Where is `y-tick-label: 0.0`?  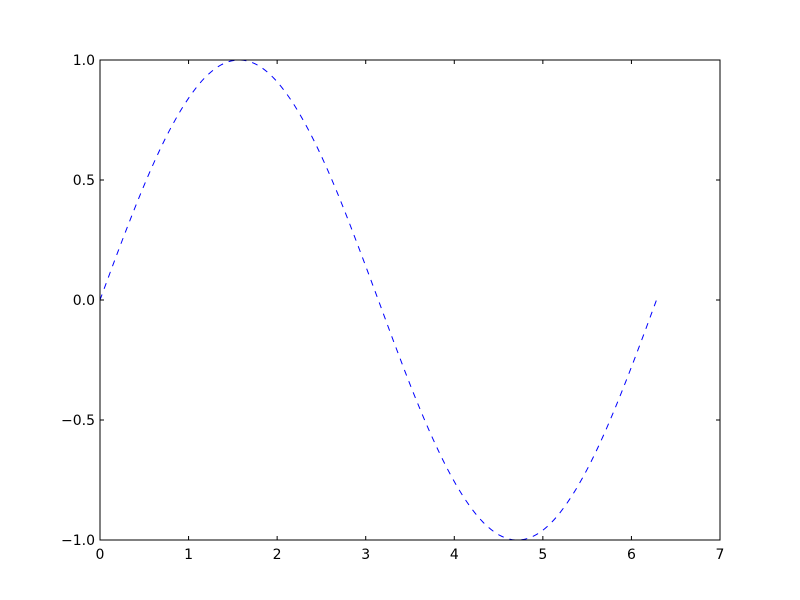
y-tick-label: 0.0 is located at coordinates (84, 301).